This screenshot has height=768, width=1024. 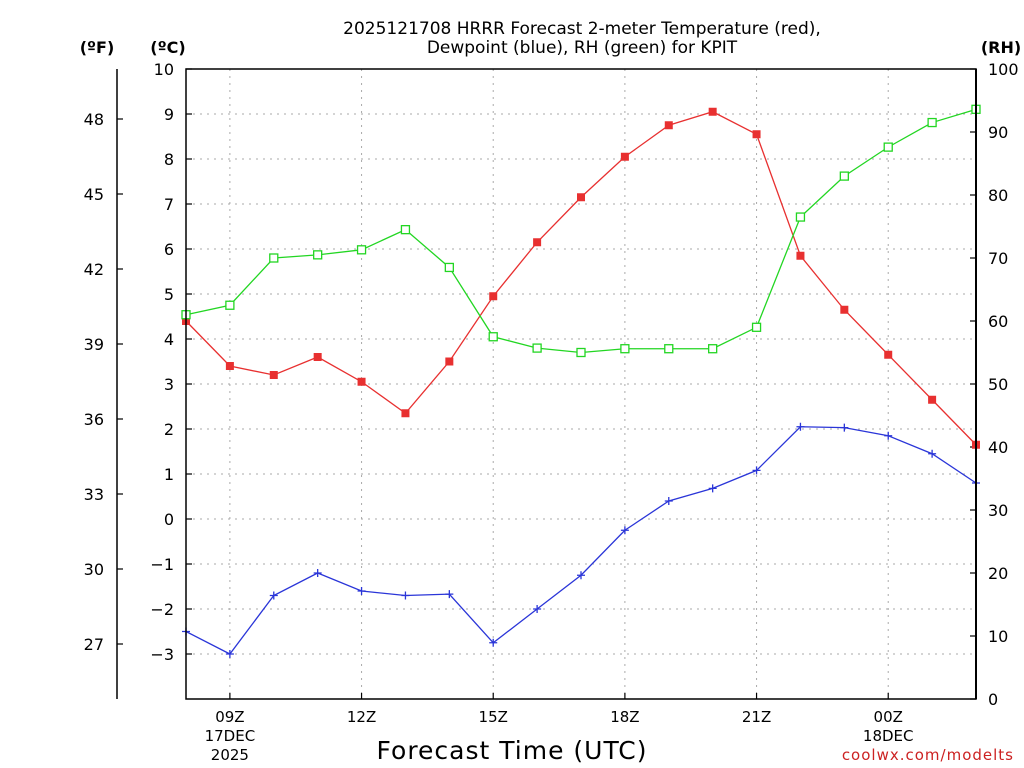 I want to click on celsius-tick-label: −2, so click(x=162, y=609).